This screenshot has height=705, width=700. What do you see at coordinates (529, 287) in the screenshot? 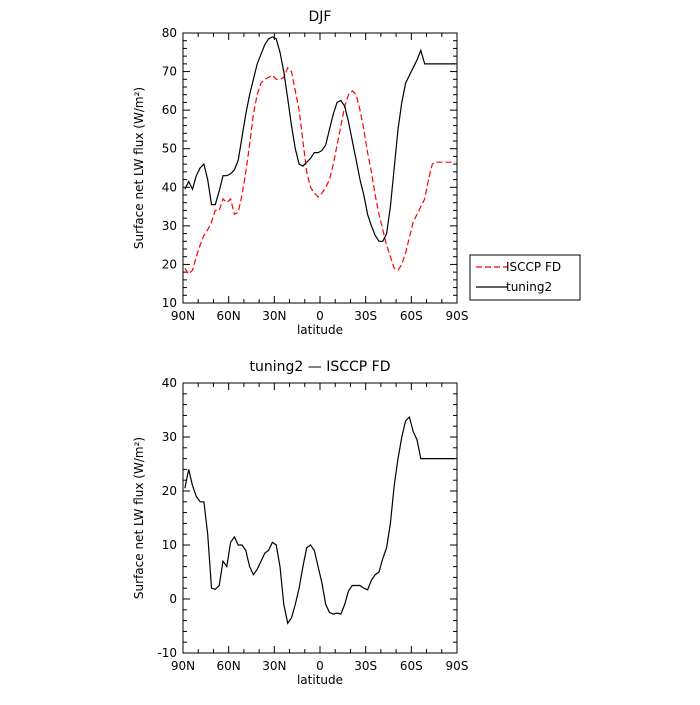
I see `legend-label: tuning2` at bounding box center [529, 287].